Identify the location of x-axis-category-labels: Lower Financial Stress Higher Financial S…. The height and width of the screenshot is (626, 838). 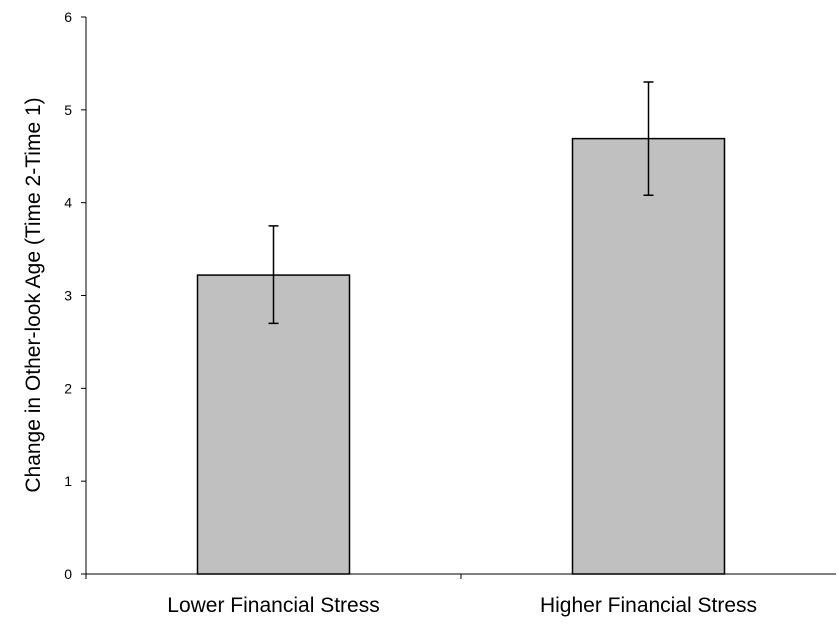
(462, 605).